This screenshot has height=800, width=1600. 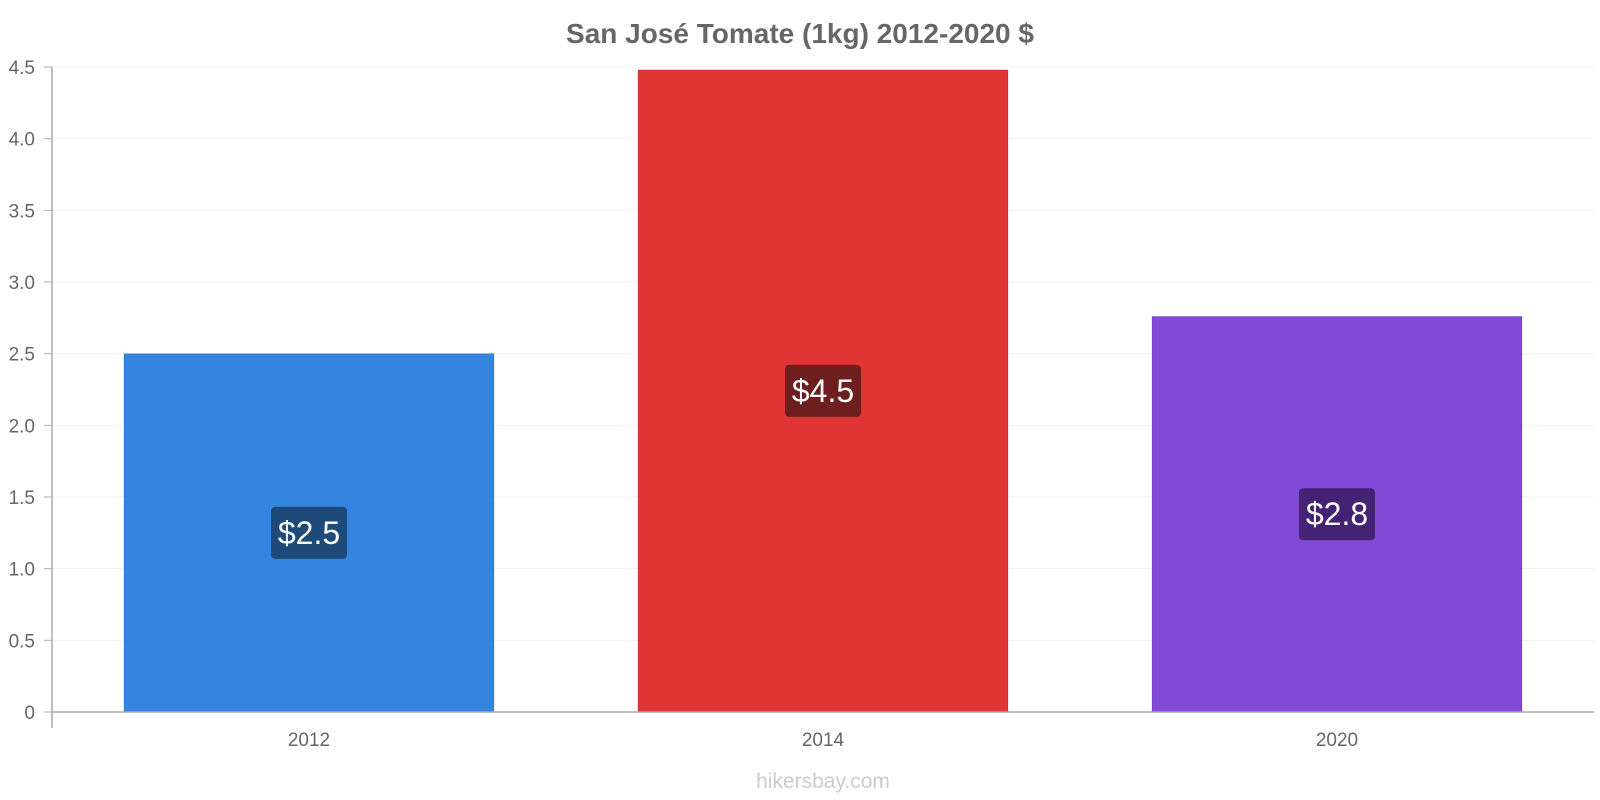 I want to click on bar-2012, so click(x=309, y=533).